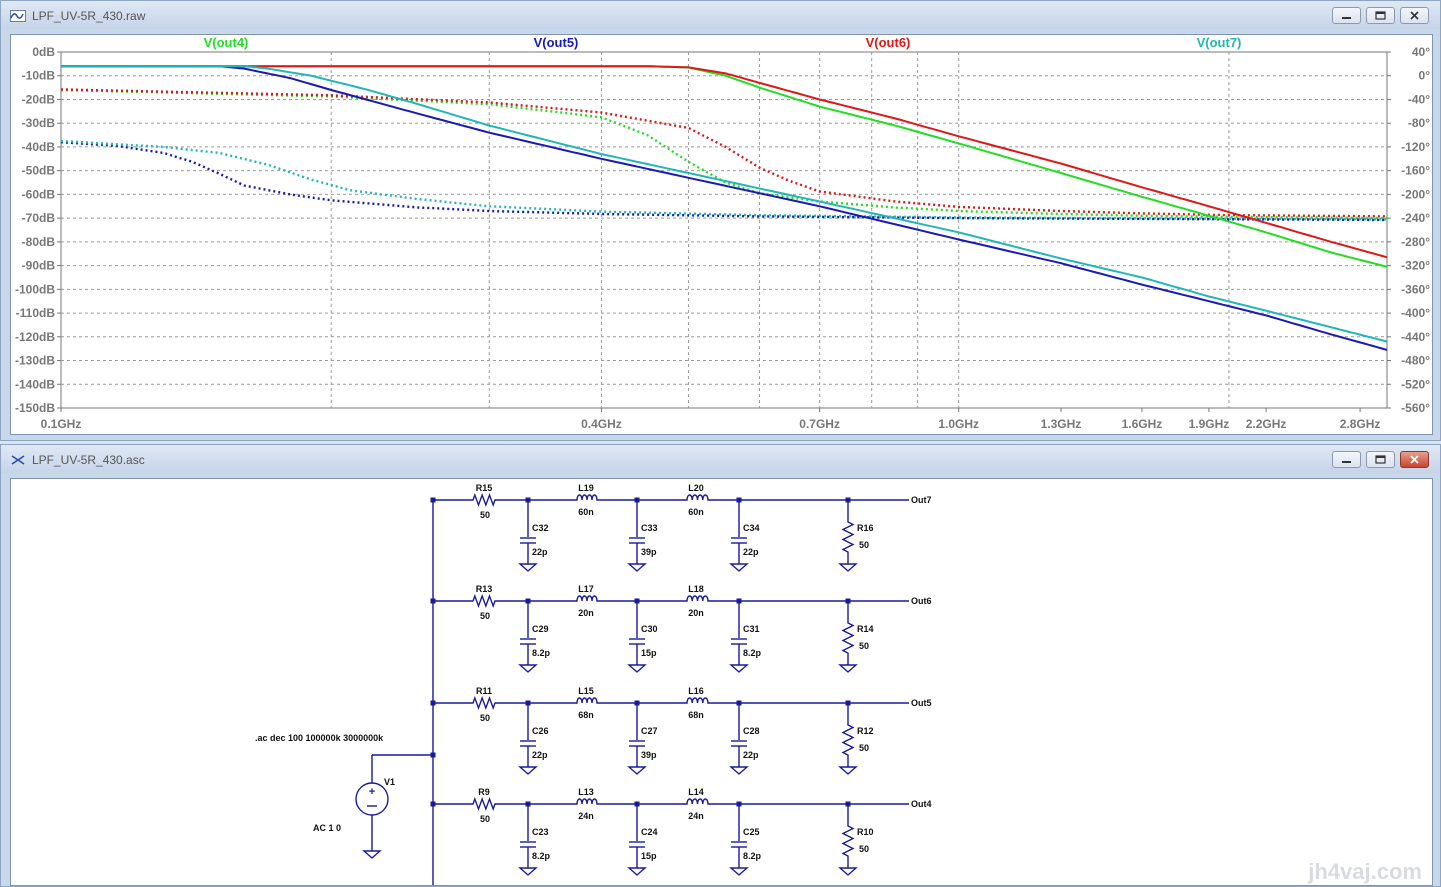 This screenshot has width=1441, height=887. Describe the element at coordinates (319, 738) in the screenshot. I see `ac-directive: .ac dec 100 100000k 3000000k` at that location.